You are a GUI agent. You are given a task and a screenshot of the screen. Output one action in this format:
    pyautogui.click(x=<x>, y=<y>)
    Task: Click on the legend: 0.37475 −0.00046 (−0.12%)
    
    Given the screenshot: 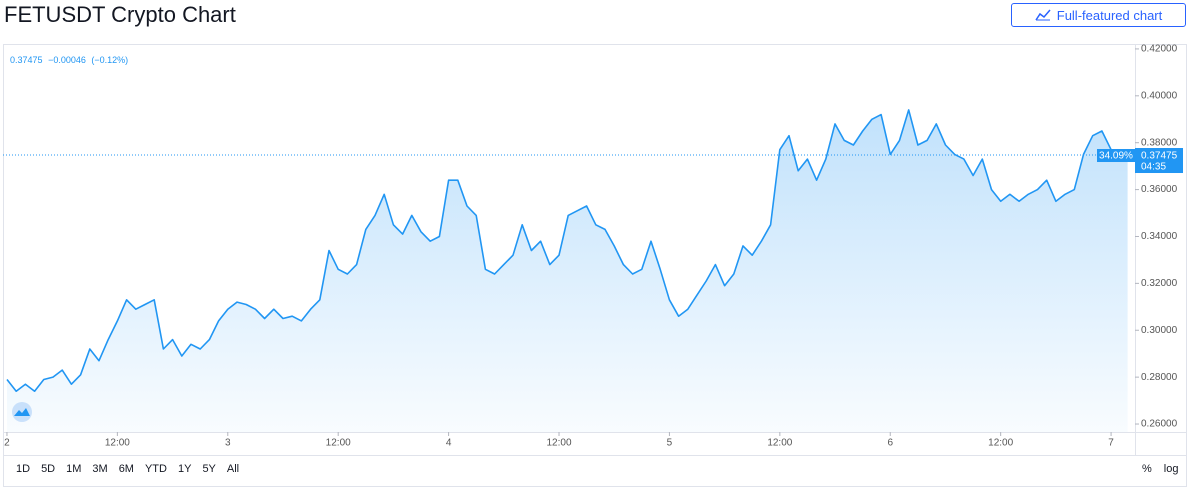 What is the action you would take?
    pyautogui.click(x=69, y=60)
    